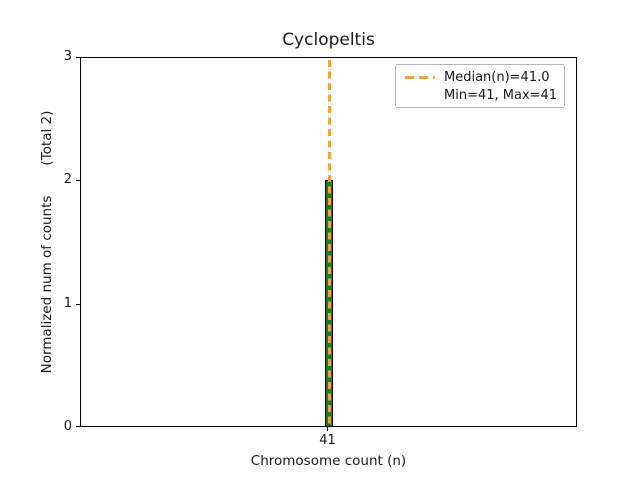  Describe the element at coordinates (67, 426) in the screenshot. I see `y-tick-label-0: 0` at that location.